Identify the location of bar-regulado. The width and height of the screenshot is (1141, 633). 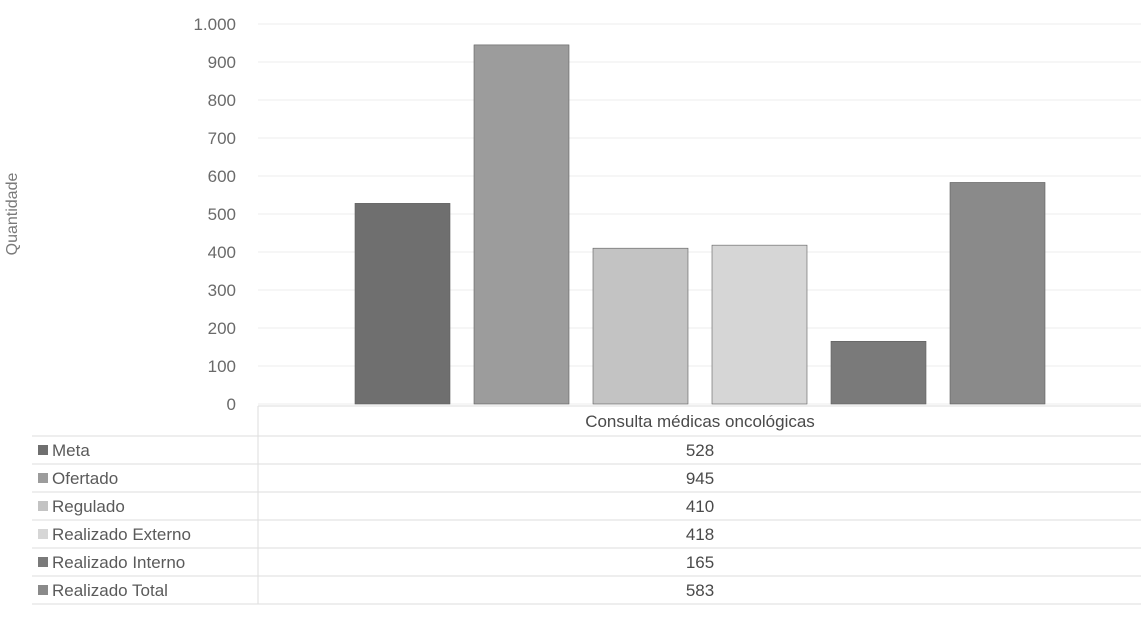
(640, 326).